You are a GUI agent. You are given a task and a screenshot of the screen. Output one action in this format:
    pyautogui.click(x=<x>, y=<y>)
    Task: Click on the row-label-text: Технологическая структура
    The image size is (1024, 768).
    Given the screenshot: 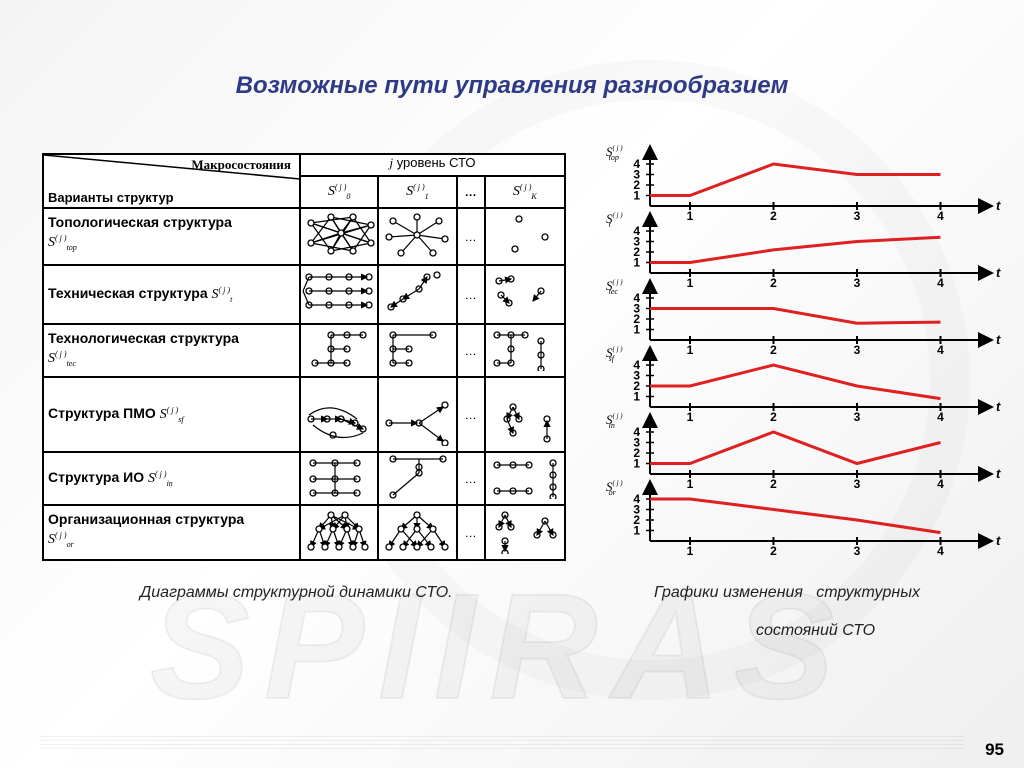 What is the action you would take?
    pyautogui.click(x=143, y=338)
    